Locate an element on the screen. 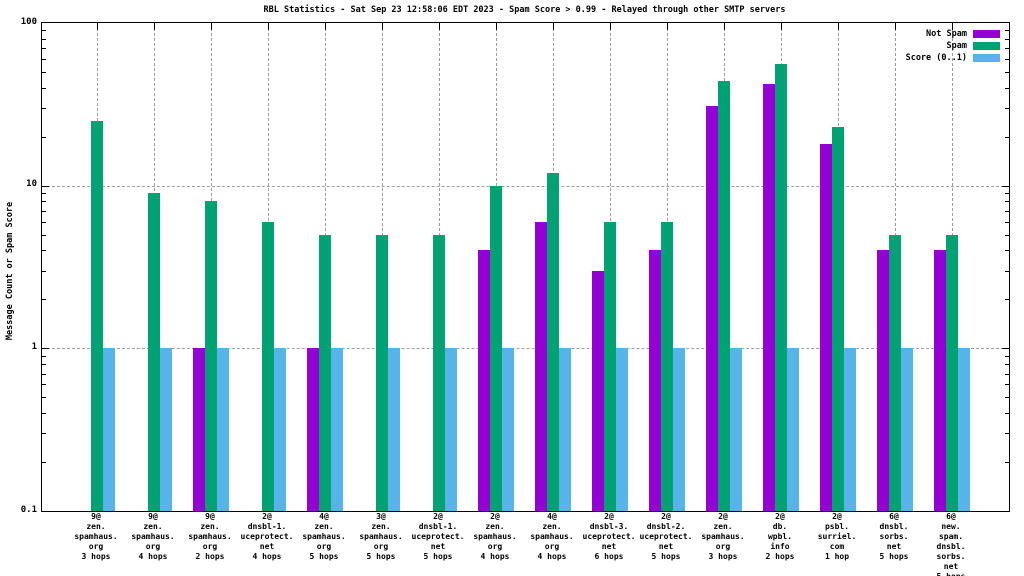 Image resolution: width=1024 pixels, height=576 pixels. x-category-label: 9@ zen. spamhaus. org 3 hops is located at coordinates (96, 536).